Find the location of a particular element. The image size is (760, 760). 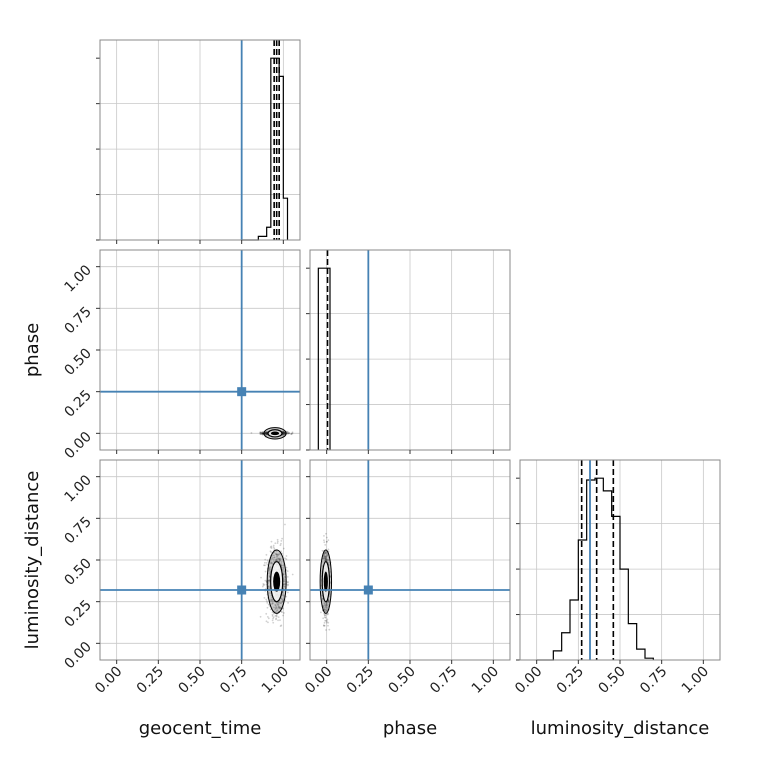

injection-marker is located at coordinates (368, 590).